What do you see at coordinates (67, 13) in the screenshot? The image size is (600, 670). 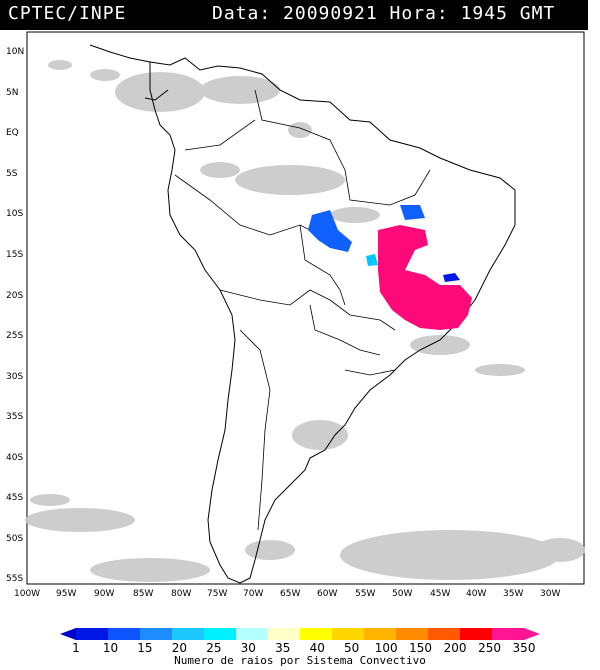 I see `source-label: CPTEC/INPE` at bounding box center [67, 13].